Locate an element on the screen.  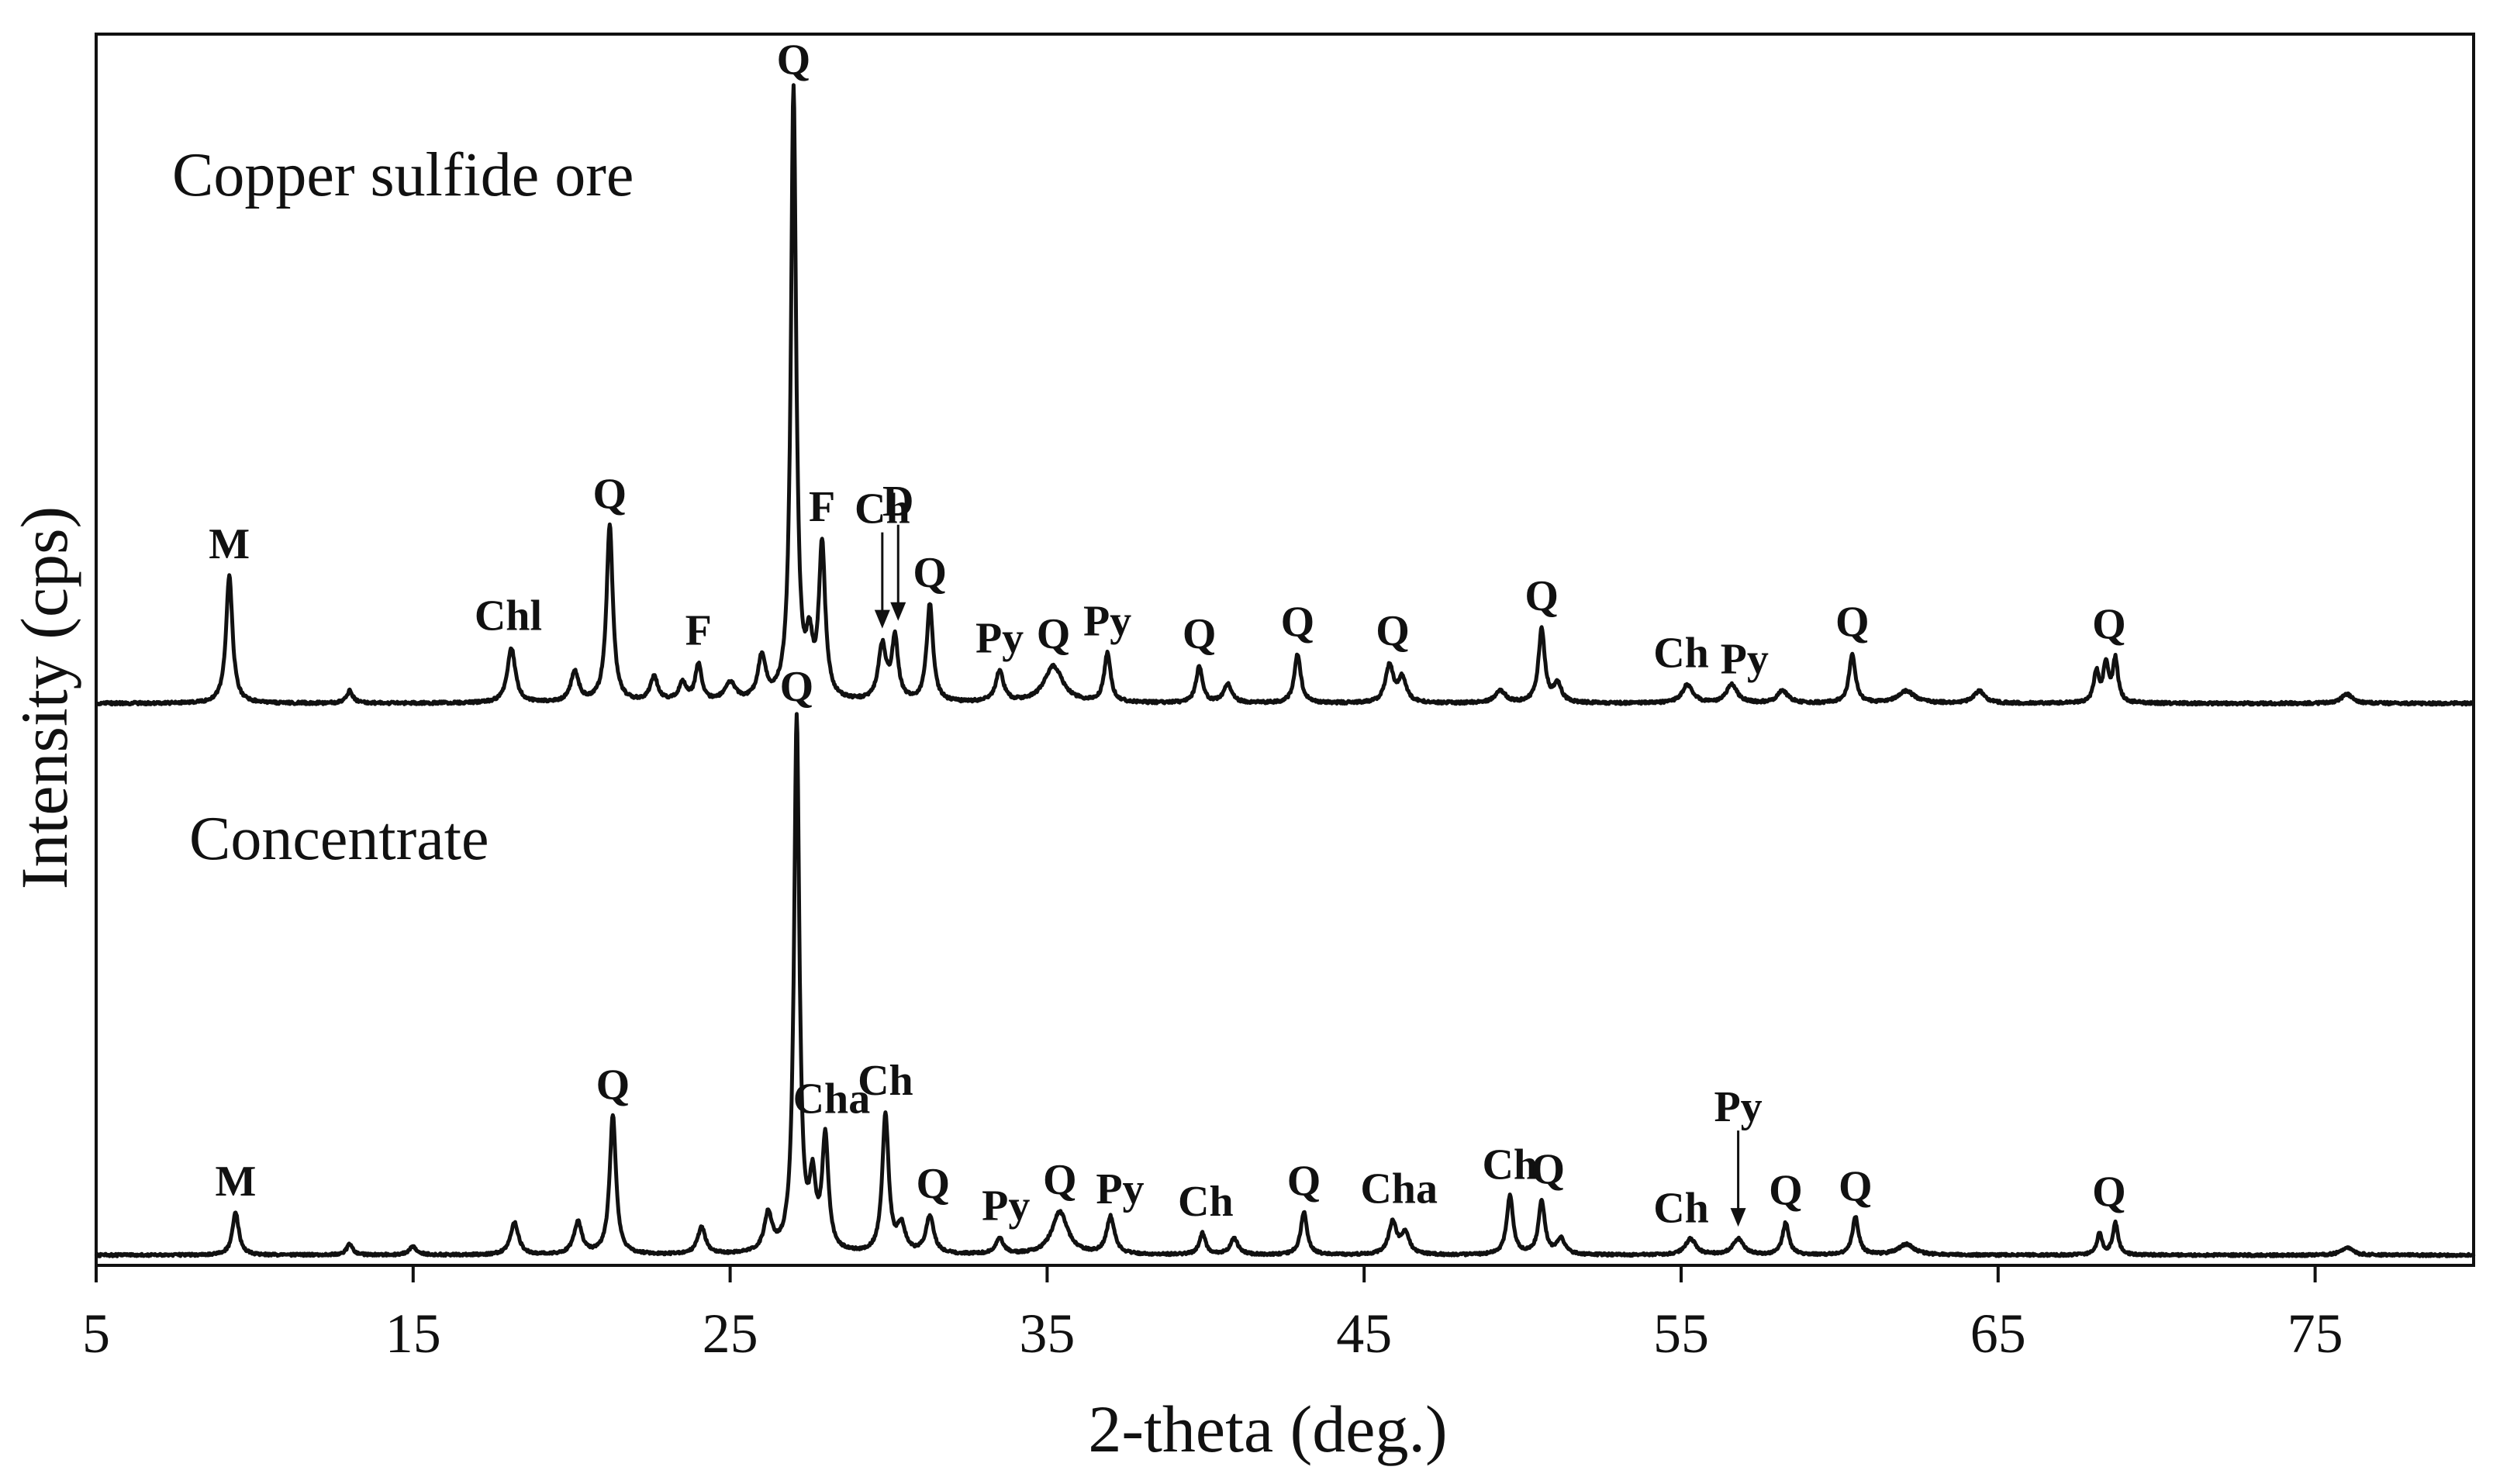
x-axis: 5 15 25 35 45 55 65 75 is located at coordinates (1213, 1315).